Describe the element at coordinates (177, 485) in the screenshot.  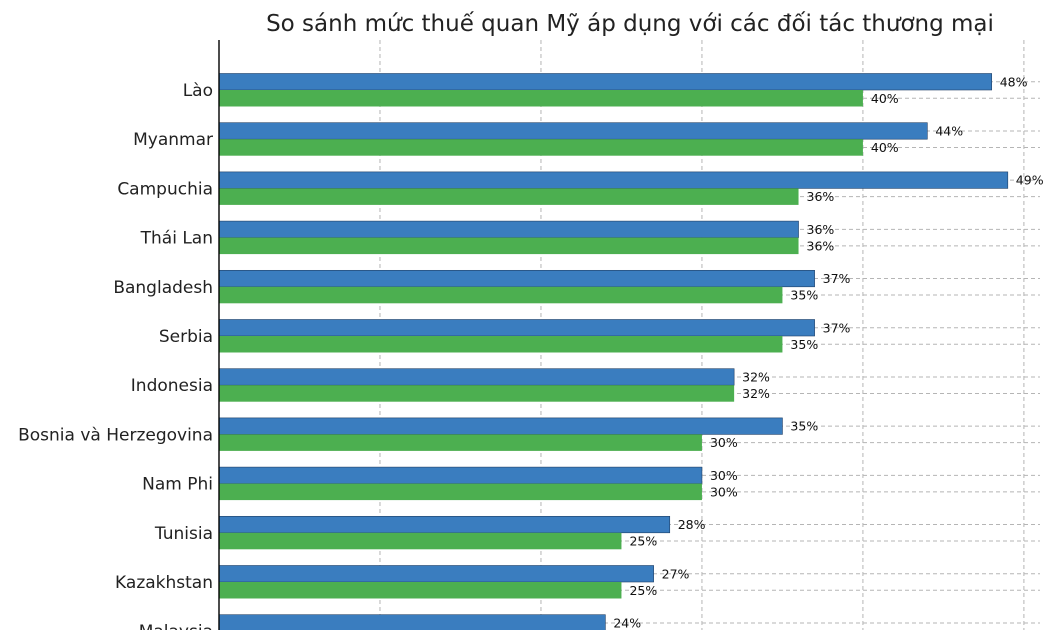
I see `category-label: Nam Phi` at that location.